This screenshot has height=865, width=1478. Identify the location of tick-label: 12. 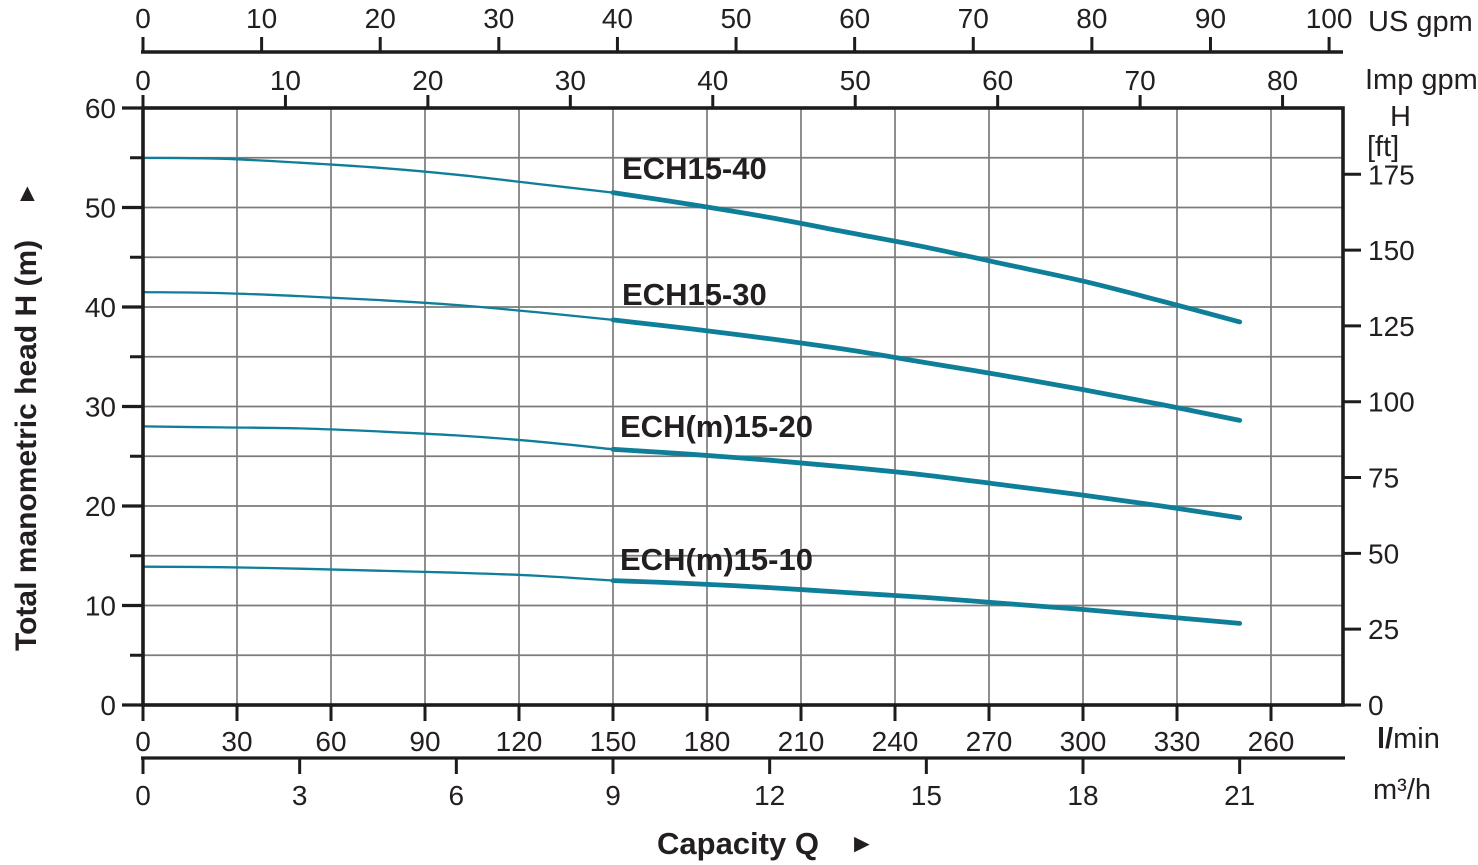
(769, 795).